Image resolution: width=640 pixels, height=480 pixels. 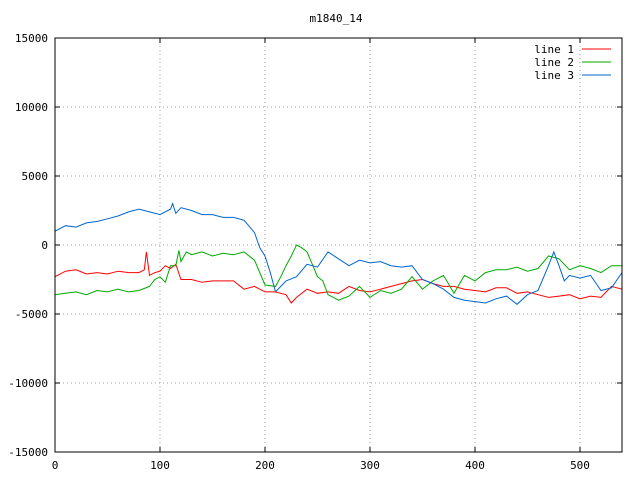 I want to click on legend-label-2: line 2, so click(x=554, y=62).